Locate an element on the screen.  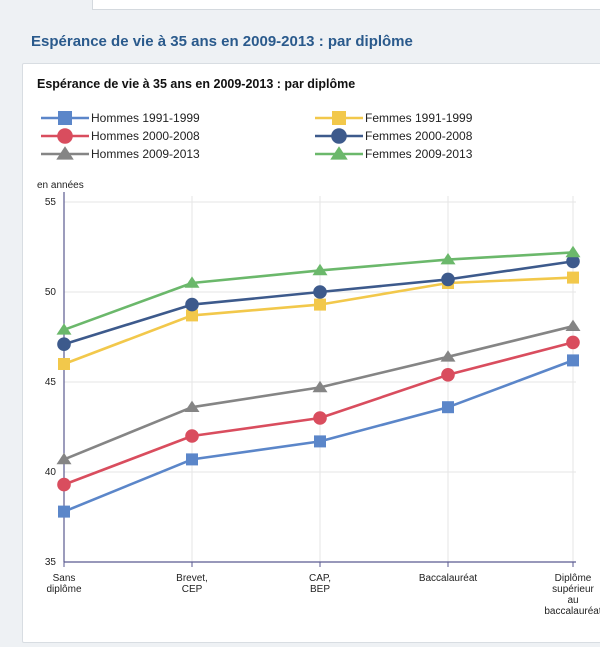
y-tick-label: 35 is located at coordinates (51, 562).